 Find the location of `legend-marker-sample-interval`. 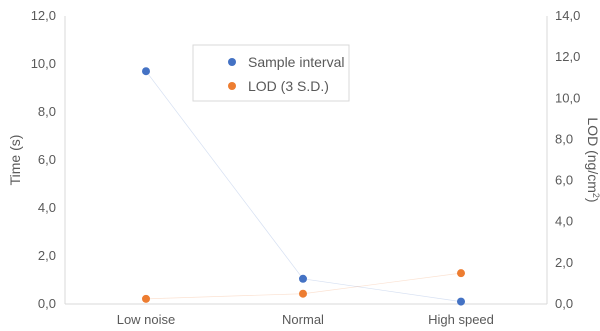

legend-marker-sample-interval is located at coordinates (232, 62).